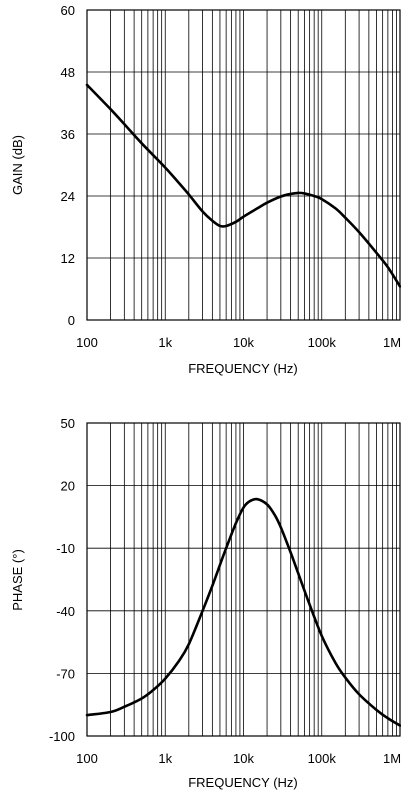  What do you see at coordinates (17, 165) in the screenshot?
I see `gain-y-axis-label: GAIN (dB)` at bounding box center [17, 165].